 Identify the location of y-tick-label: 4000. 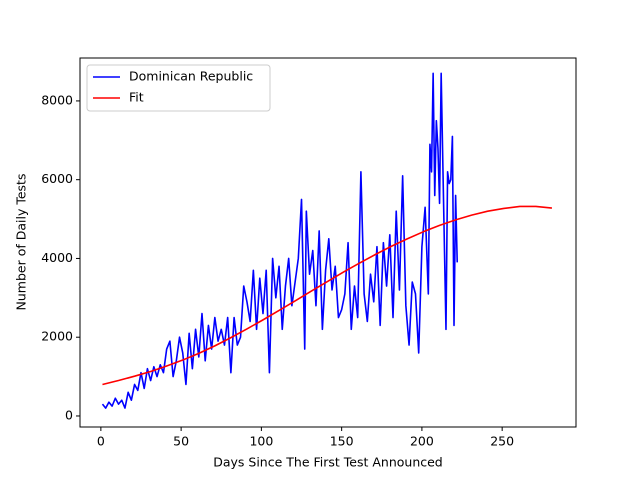
(57, 257).